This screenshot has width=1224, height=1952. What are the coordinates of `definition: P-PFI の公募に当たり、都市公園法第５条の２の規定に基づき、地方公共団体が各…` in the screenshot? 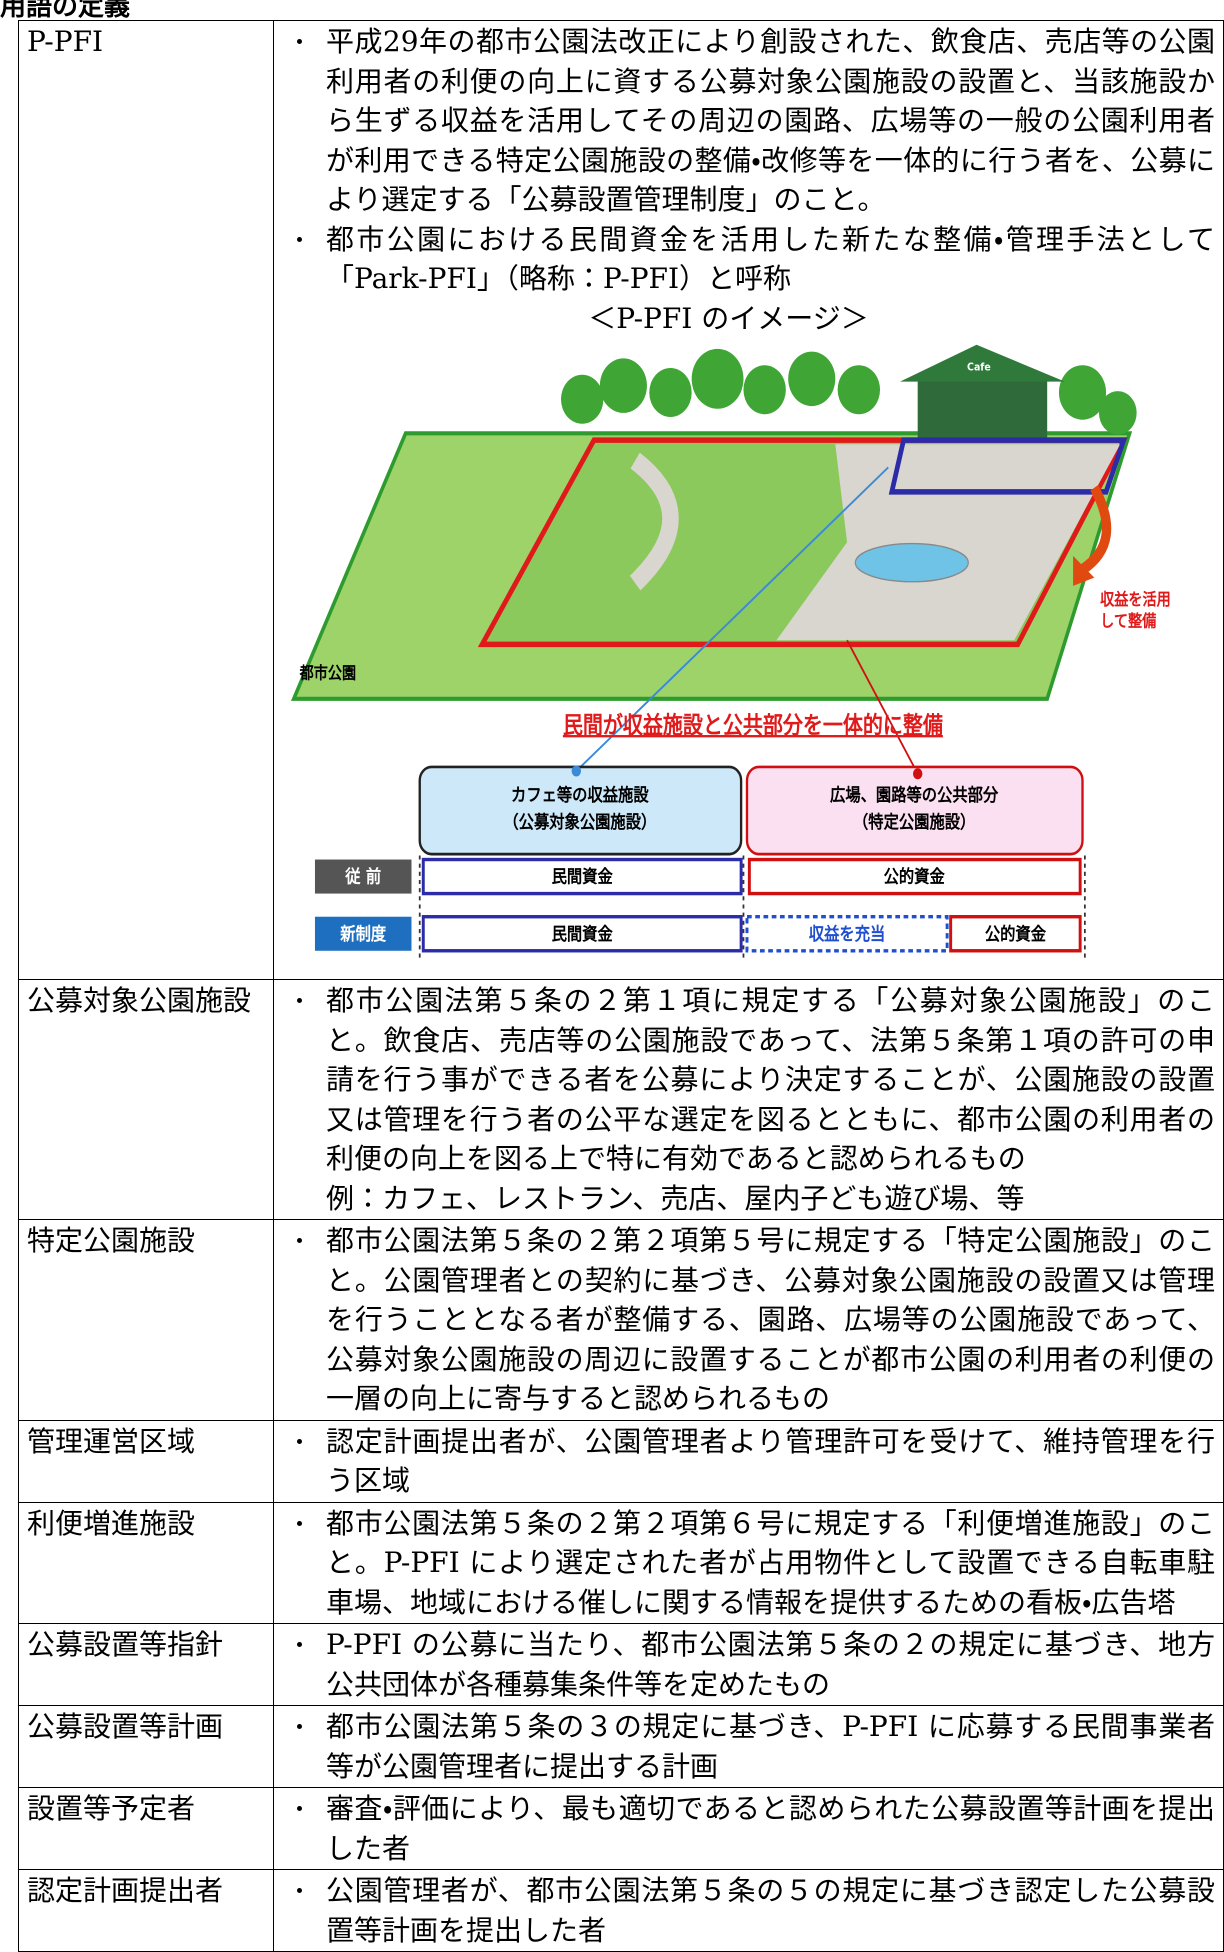 It's located at (748, 1664).